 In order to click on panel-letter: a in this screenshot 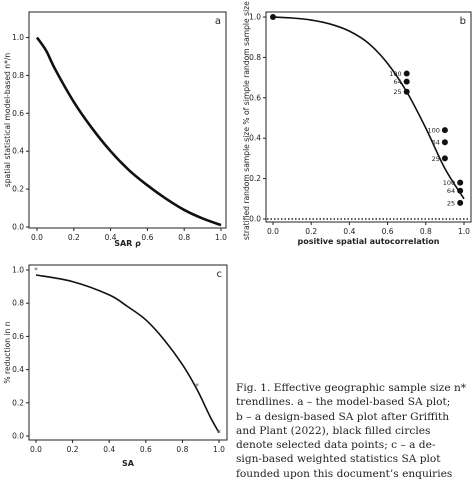, I will do `click(218, 21)`.